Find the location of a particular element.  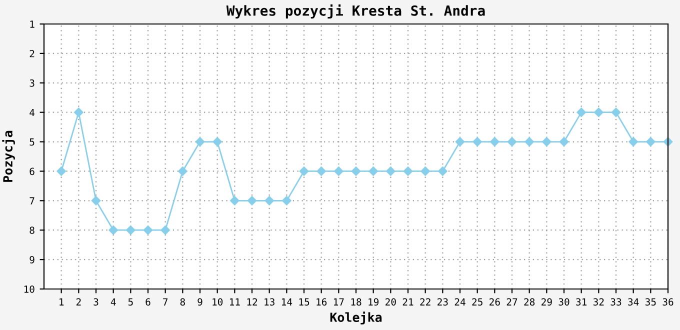

x-tick-label: 28 is located at coordinates (529, 302).